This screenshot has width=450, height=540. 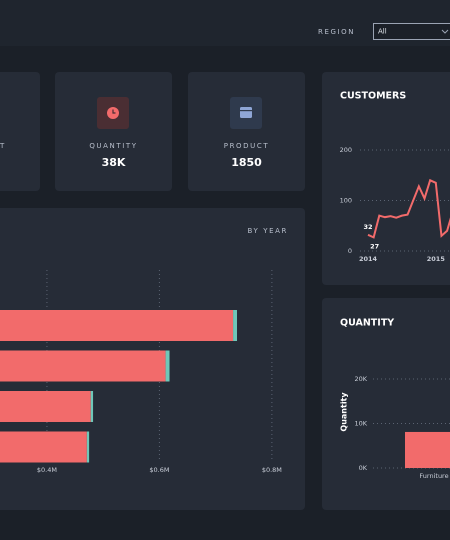 What do you see at coordinates (344, 412) in the screenshot?
I see `y-axis-label: Quantity` at bounding box center [344, 412].